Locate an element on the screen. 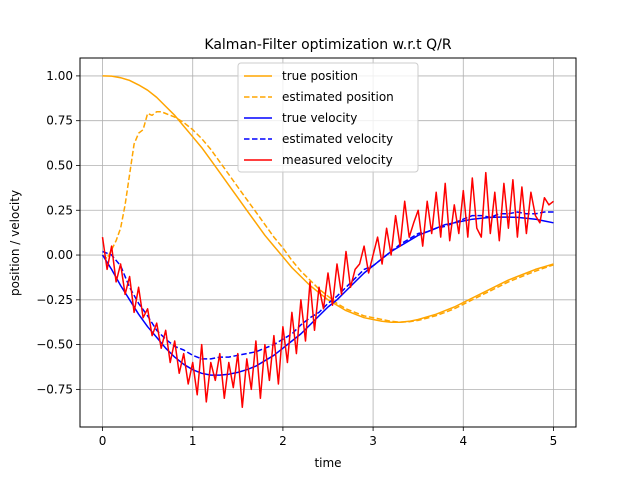 The image size is (640, 480). x-tick-label: 0 is located at coordinates (103, 441).